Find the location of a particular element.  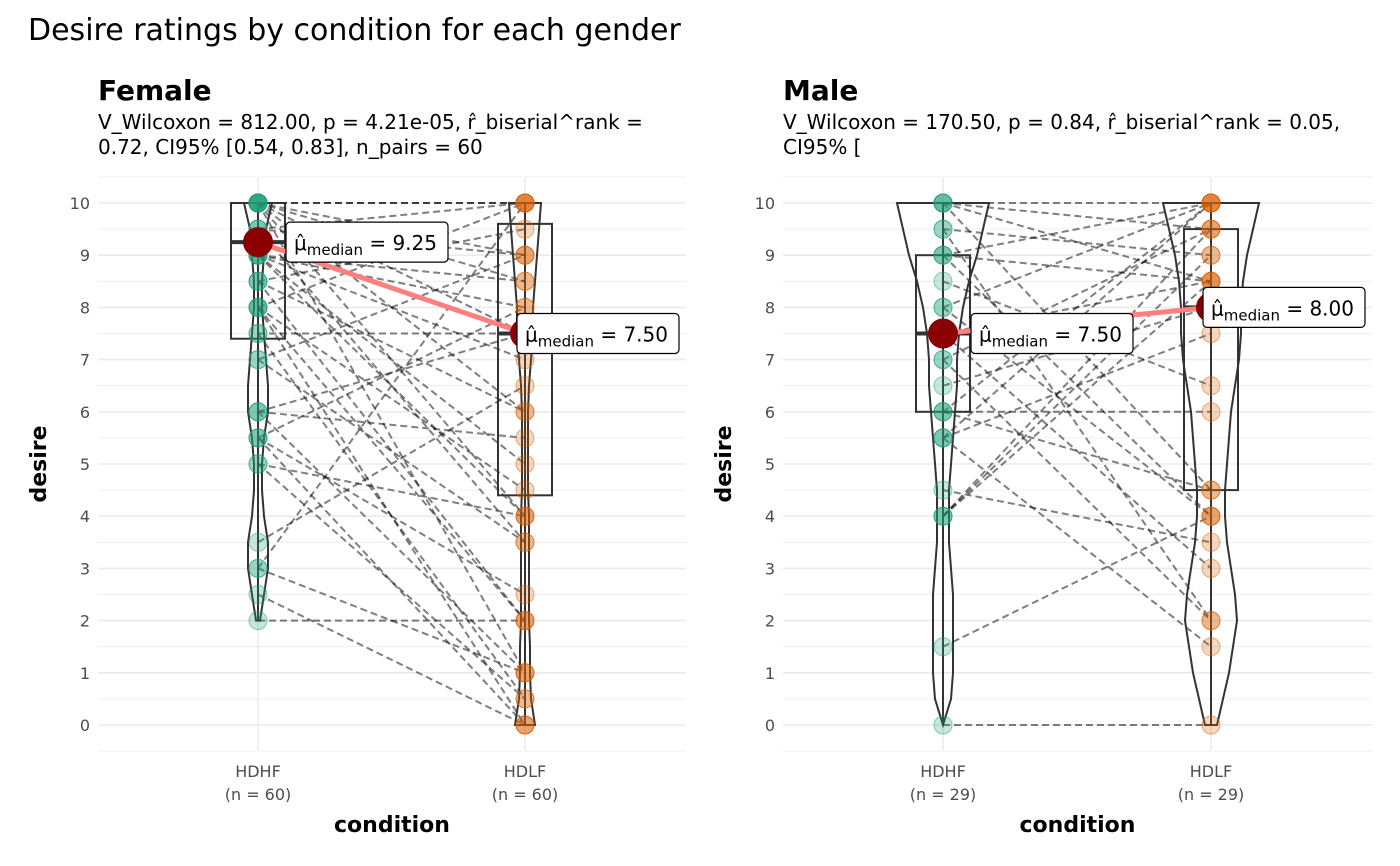

x-tick-n-label: (n = 29) is located at coordinates (943, 794).